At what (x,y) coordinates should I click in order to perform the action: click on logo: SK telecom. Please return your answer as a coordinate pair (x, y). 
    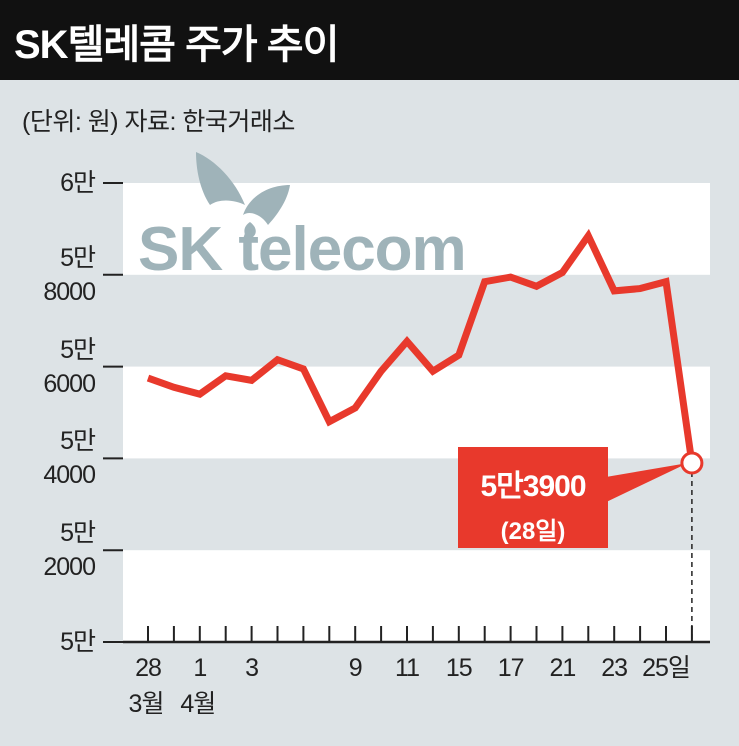
    Looking at the image, I should click on (302, 218).